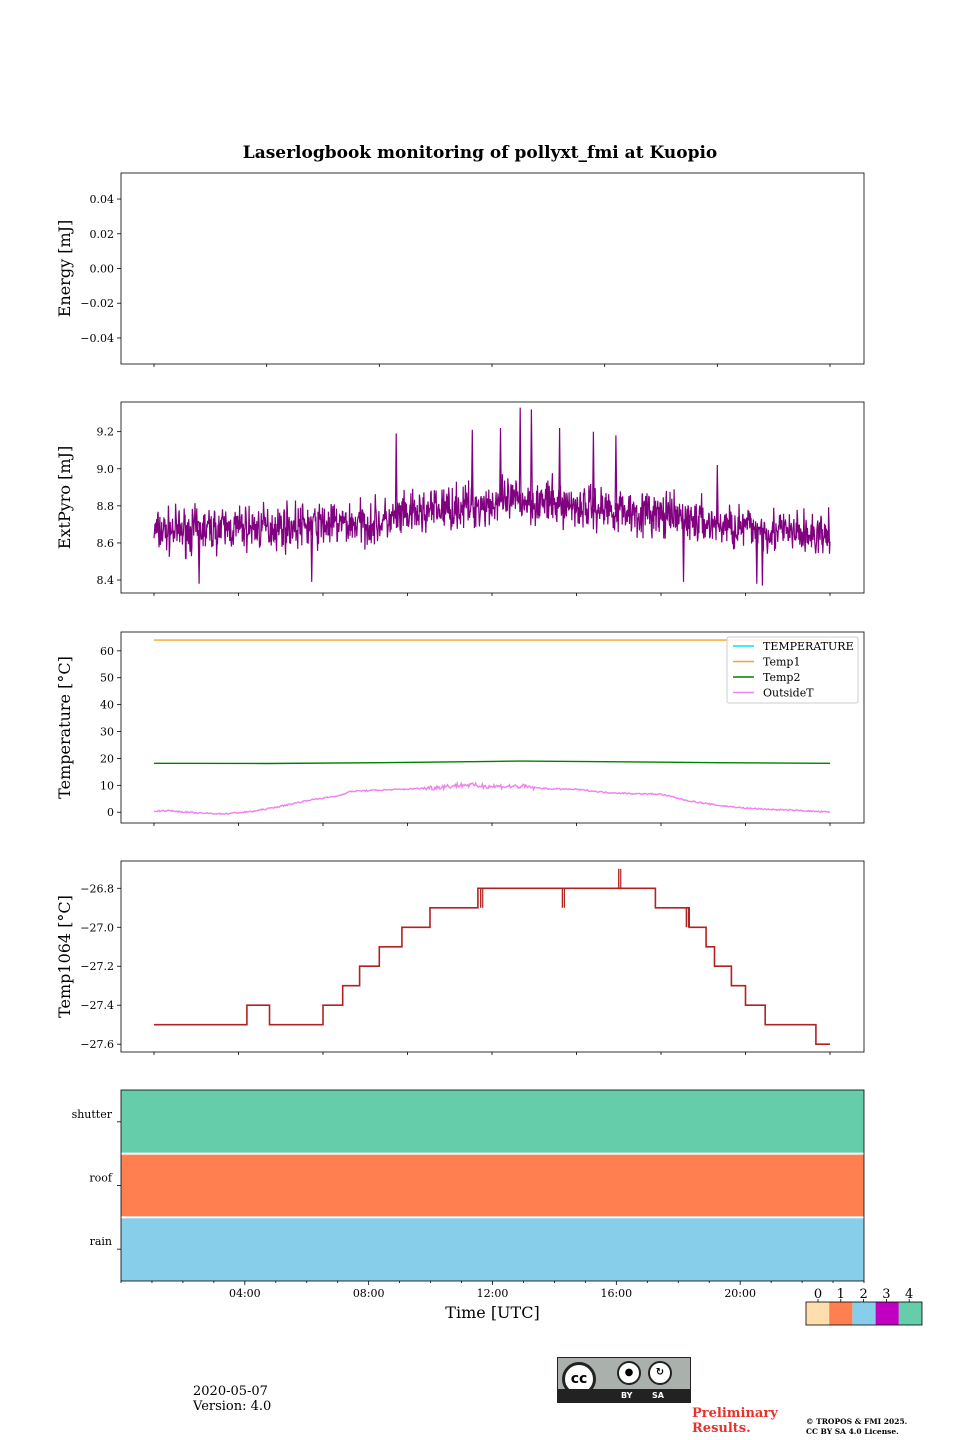 The width and height of the screenshot is (960, 1440). I want to click on series-temp2, so click(492, 762).